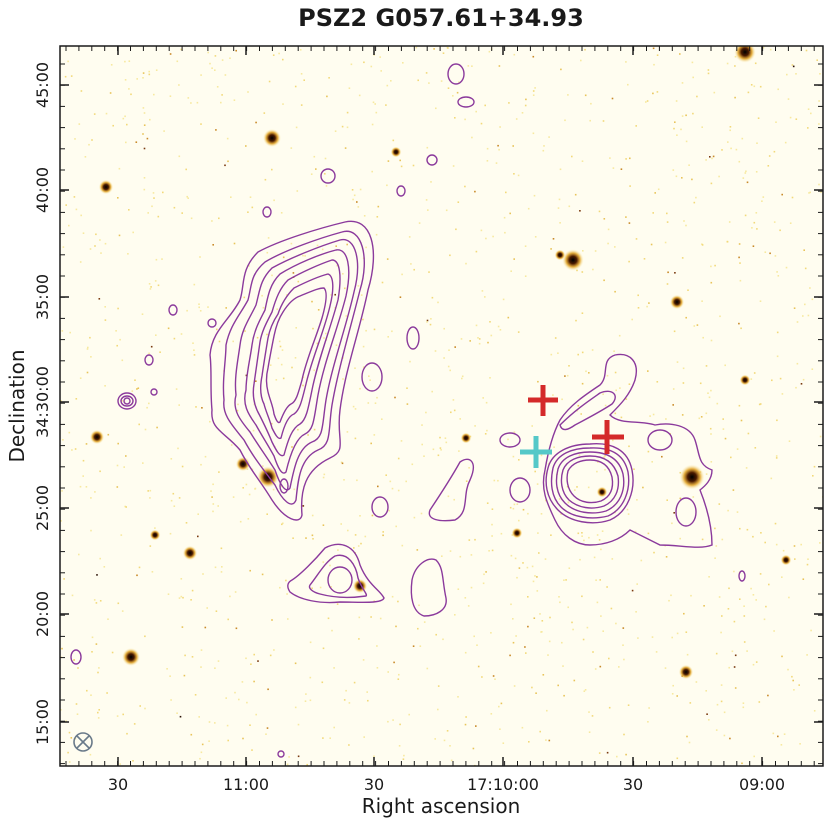  What do you see at coordinates (432, 160) in the screenshot?
I see `contour-blob` at bounding box center [432, 160].